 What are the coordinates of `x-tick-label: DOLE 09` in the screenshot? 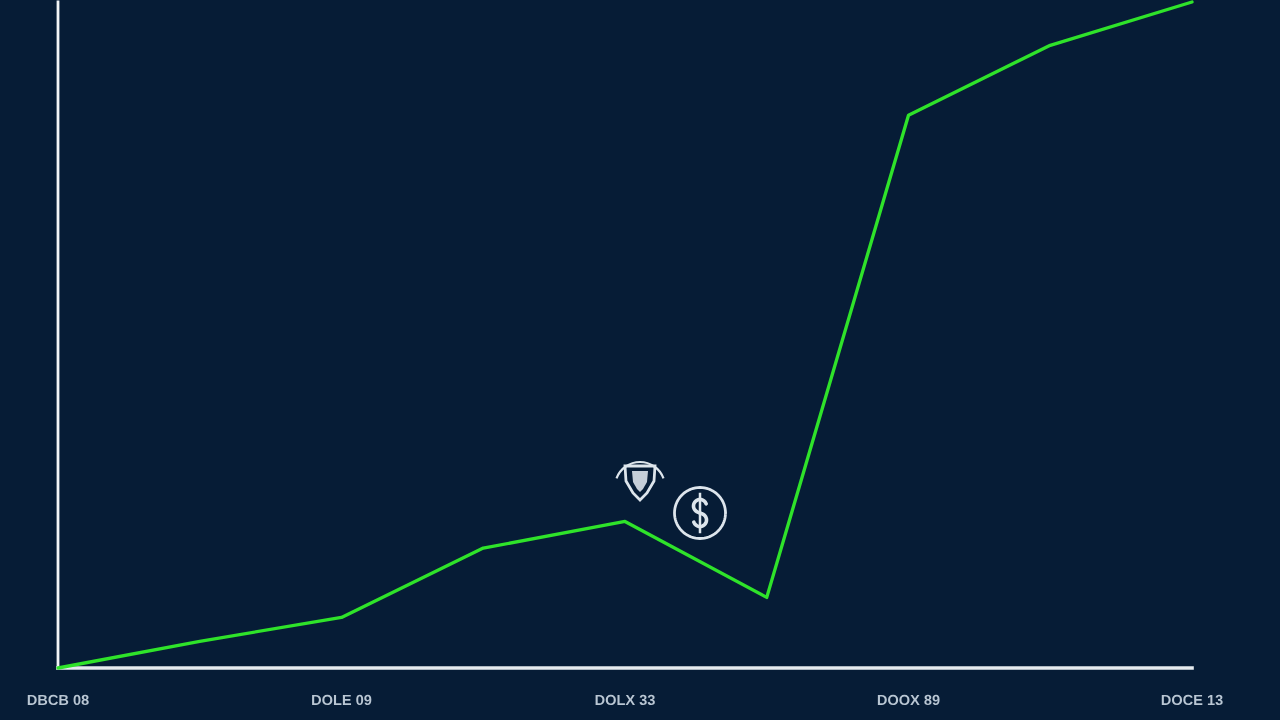 It's located at (342, 700).